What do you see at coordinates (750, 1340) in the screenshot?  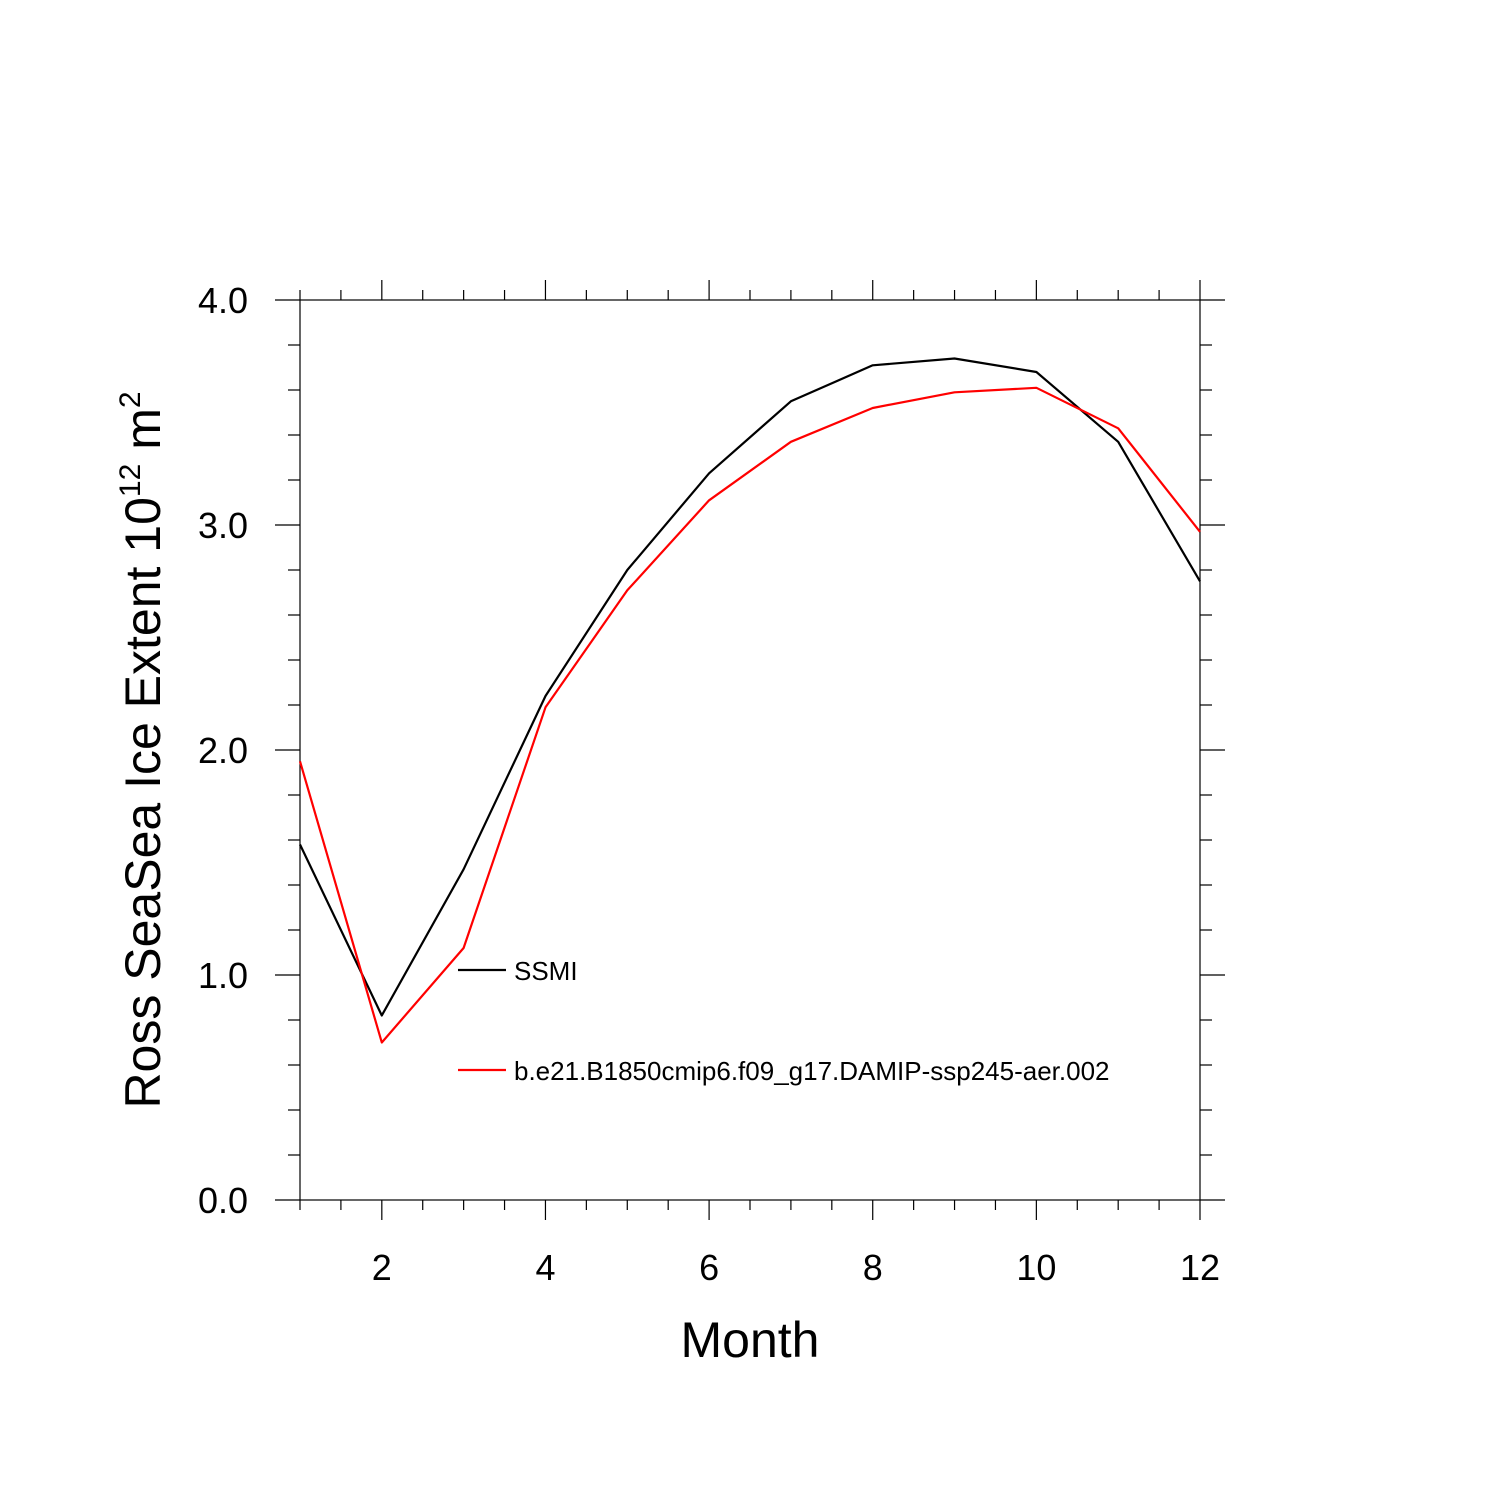 I see `x-axis-title: Month` at bounding box center [750, 1340].